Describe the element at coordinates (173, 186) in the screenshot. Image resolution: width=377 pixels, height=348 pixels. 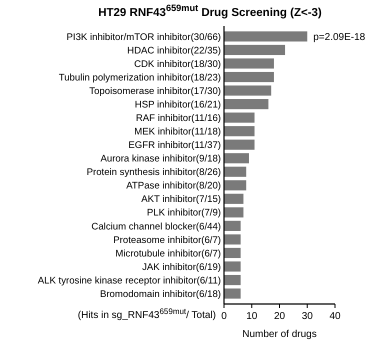
I see `y-tick-label: ATPase inhibitor(8/20)` at that location.